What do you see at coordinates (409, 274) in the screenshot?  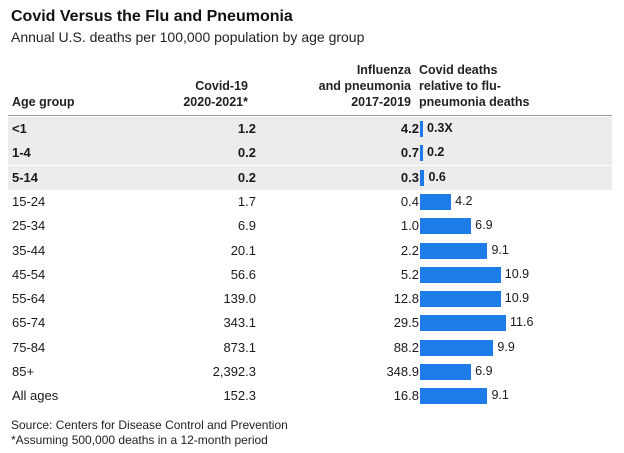 I see `flu-rate-value: 5.2` at bounding box center [409, 274].